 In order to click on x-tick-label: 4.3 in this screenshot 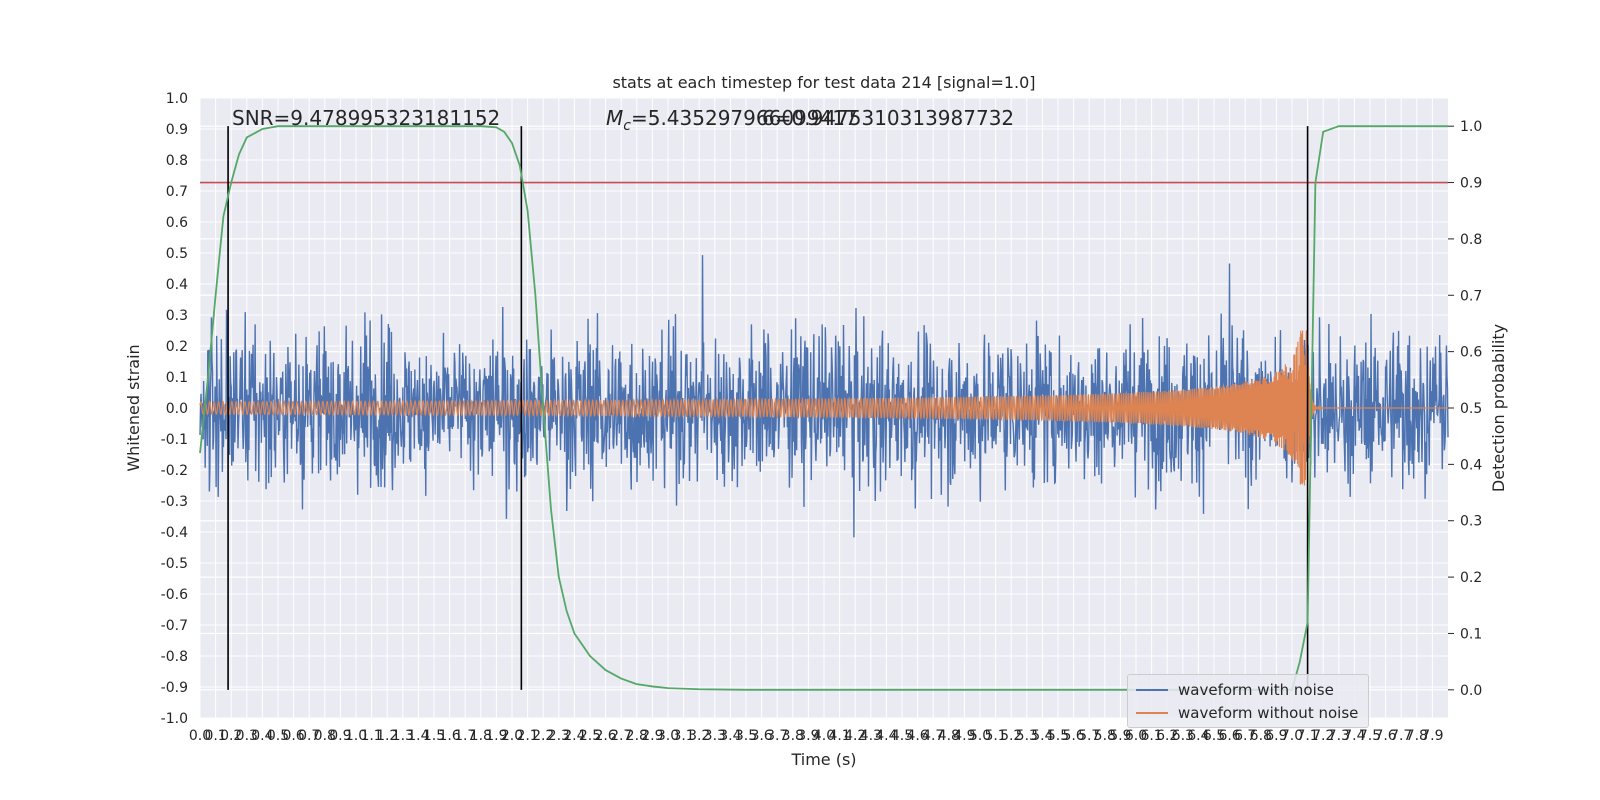, I will do `click(871, 736)`.